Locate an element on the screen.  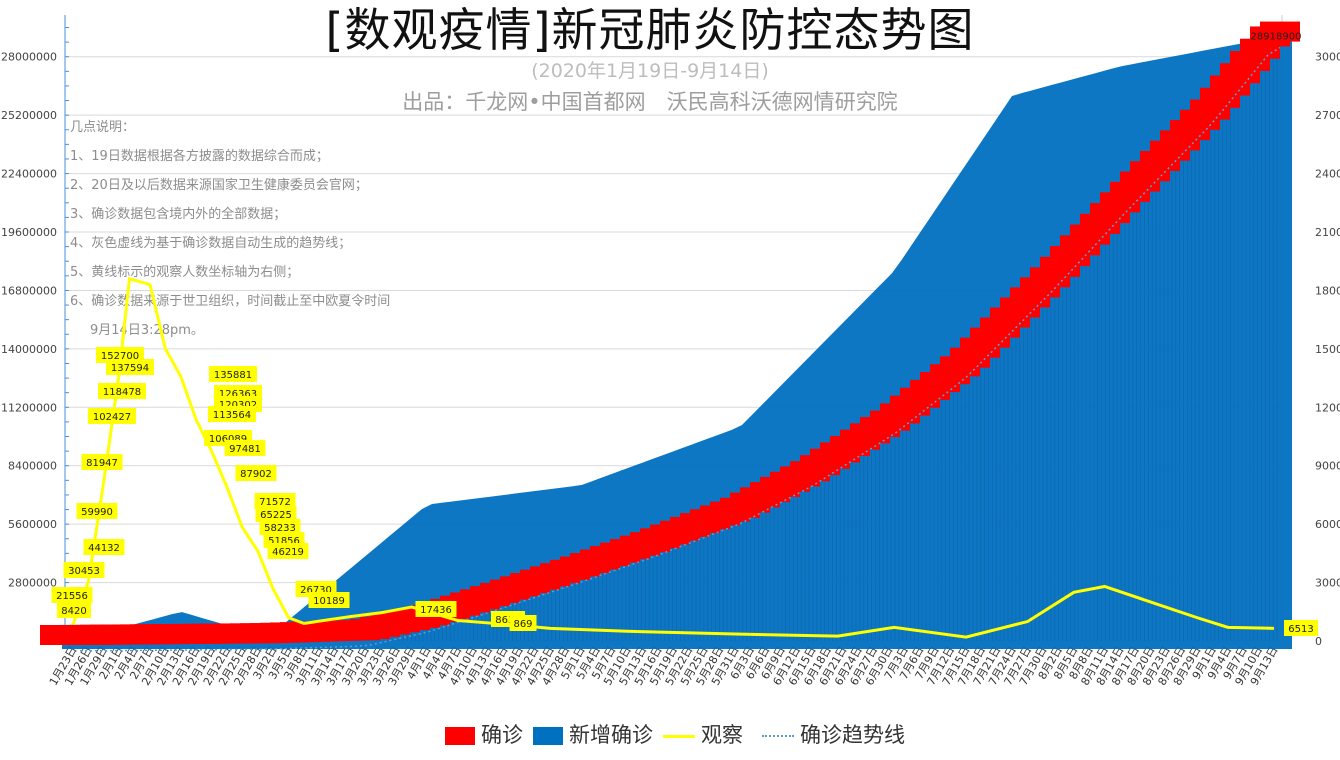
y-right-tick-label: 180000 is located at coordinates (1327, 290).